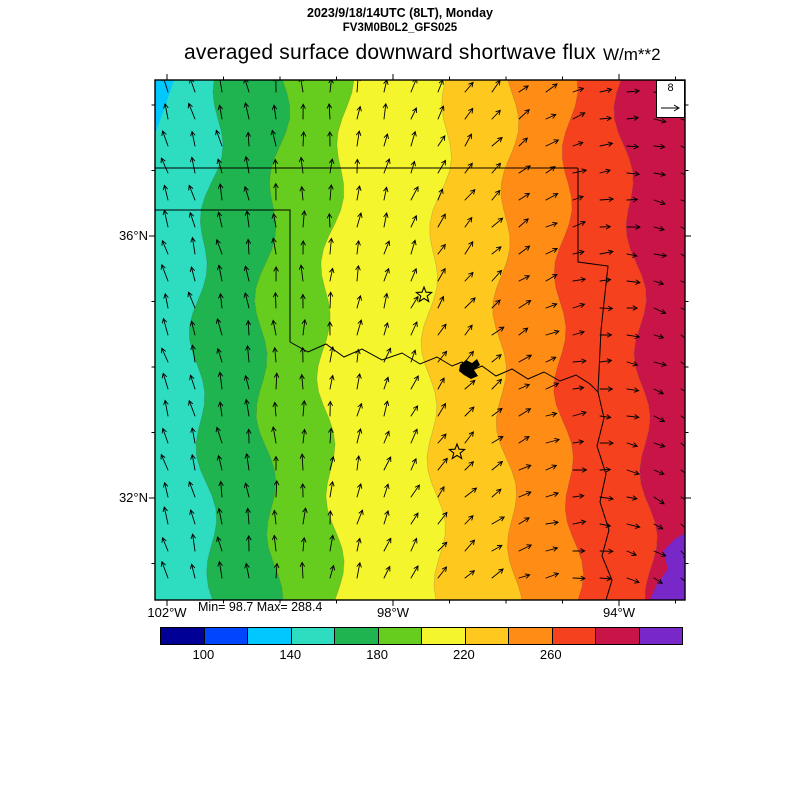  What do you see at coordinates (260, 607) in the screenshot?
I see `min-max-stats: Min= 98.7 Max= 288.4` at bounding box center [260, 607].